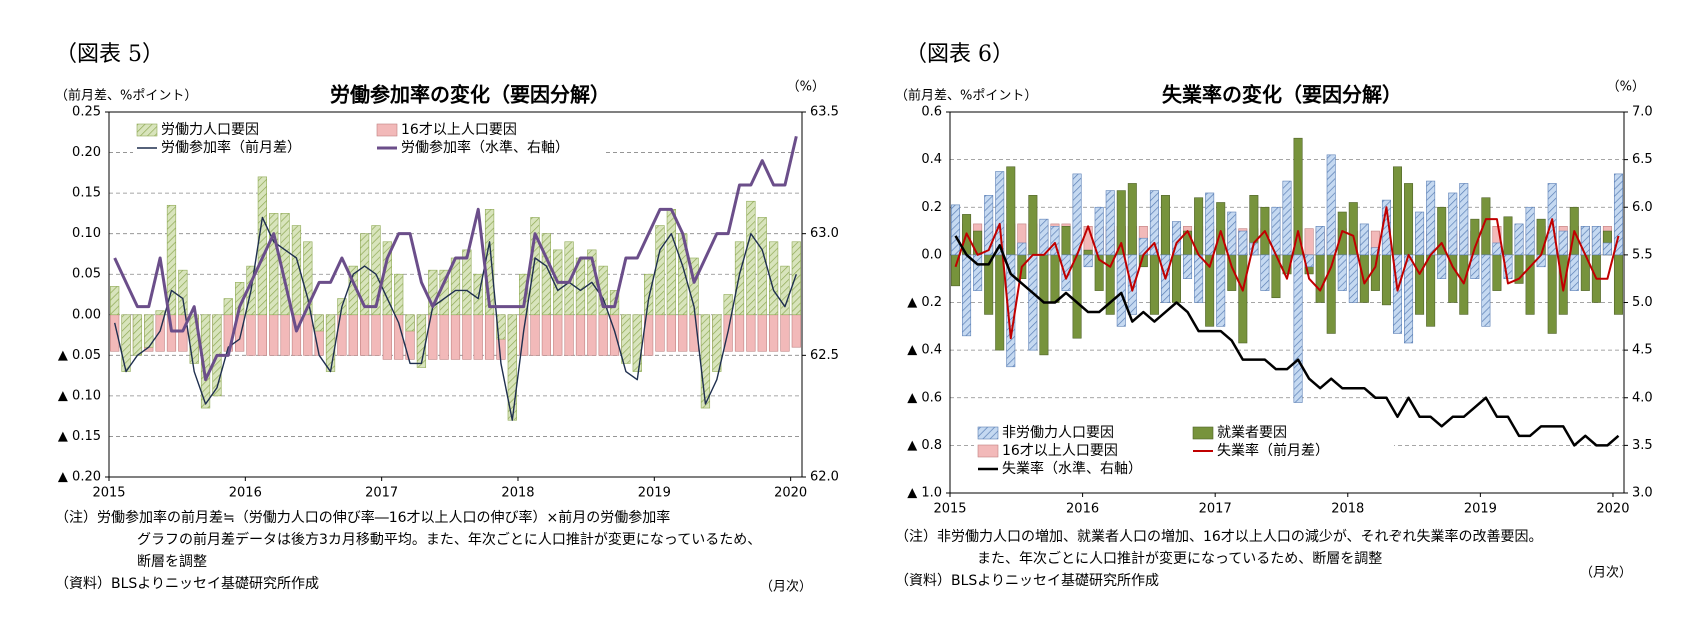 The width and height of the screenshot is (1703, 624). What do you see at coordinates (86, 112) in the screenshot?
I see `y-tick-label: 0.25` at bounding box center [86, 112].